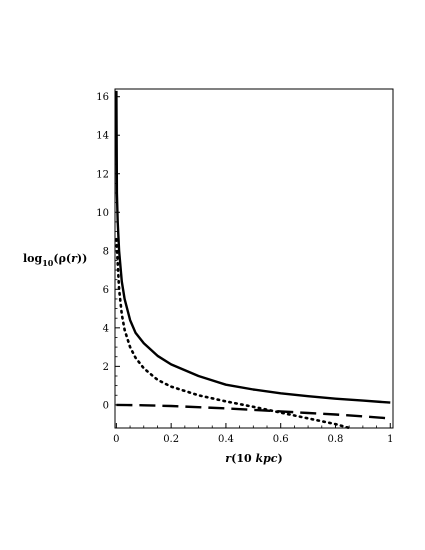 This screenshot has height=550, width=425. Describe the element at coordinates (116, 439) in the screenshot. I see `x-tick-label: 0` at that location.